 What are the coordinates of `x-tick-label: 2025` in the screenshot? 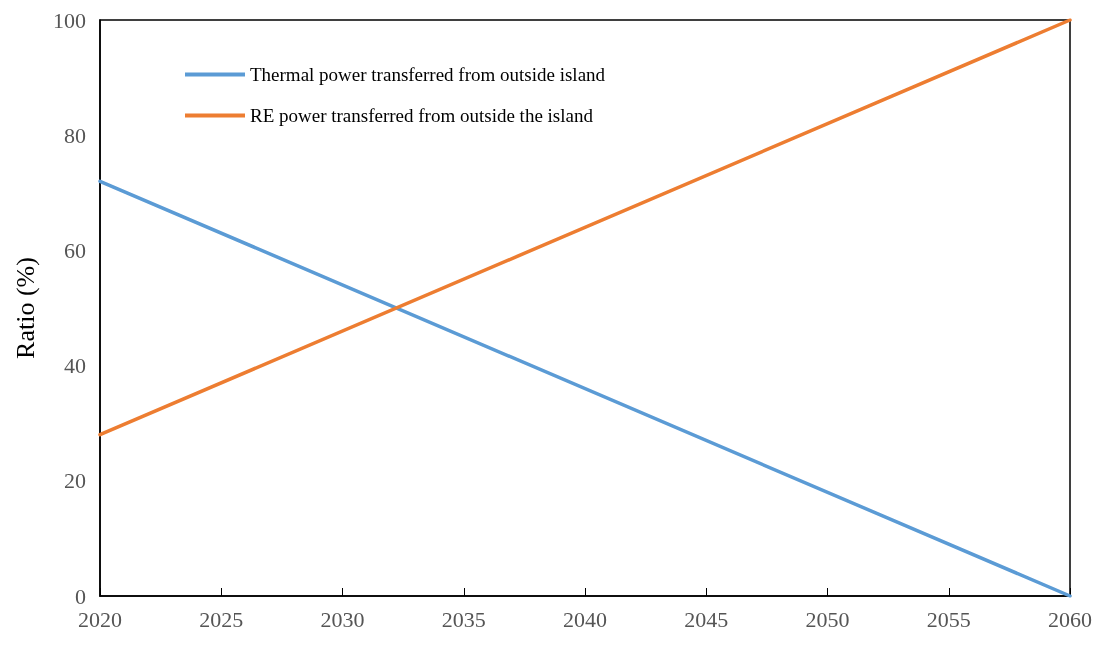 It's located at (221, 619).